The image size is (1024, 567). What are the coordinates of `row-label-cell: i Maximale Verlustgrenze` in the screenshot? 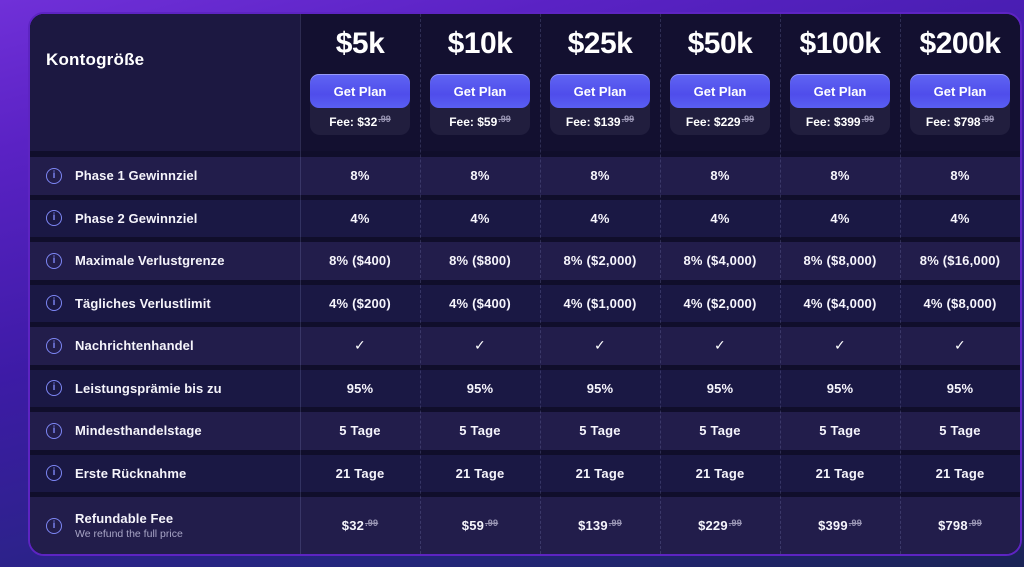 It's located at (165, 261).